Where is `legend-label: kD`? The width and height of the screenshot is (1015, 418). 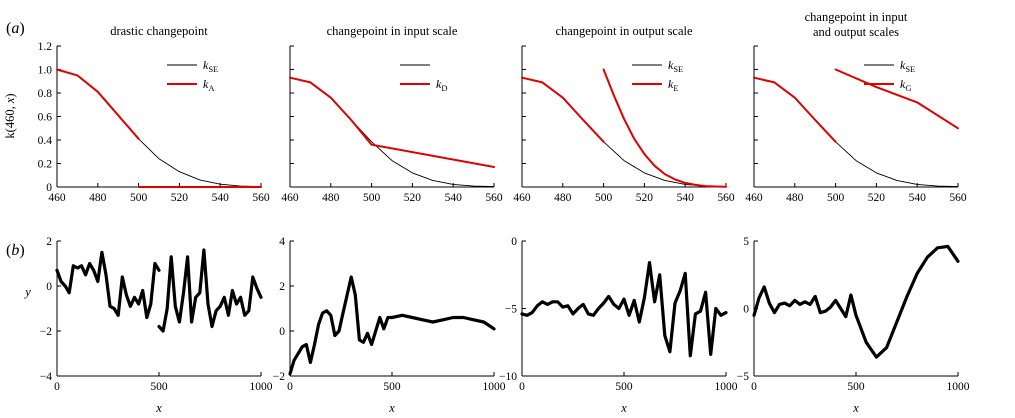
legend-label: kD is located at coordinates (441, 85).